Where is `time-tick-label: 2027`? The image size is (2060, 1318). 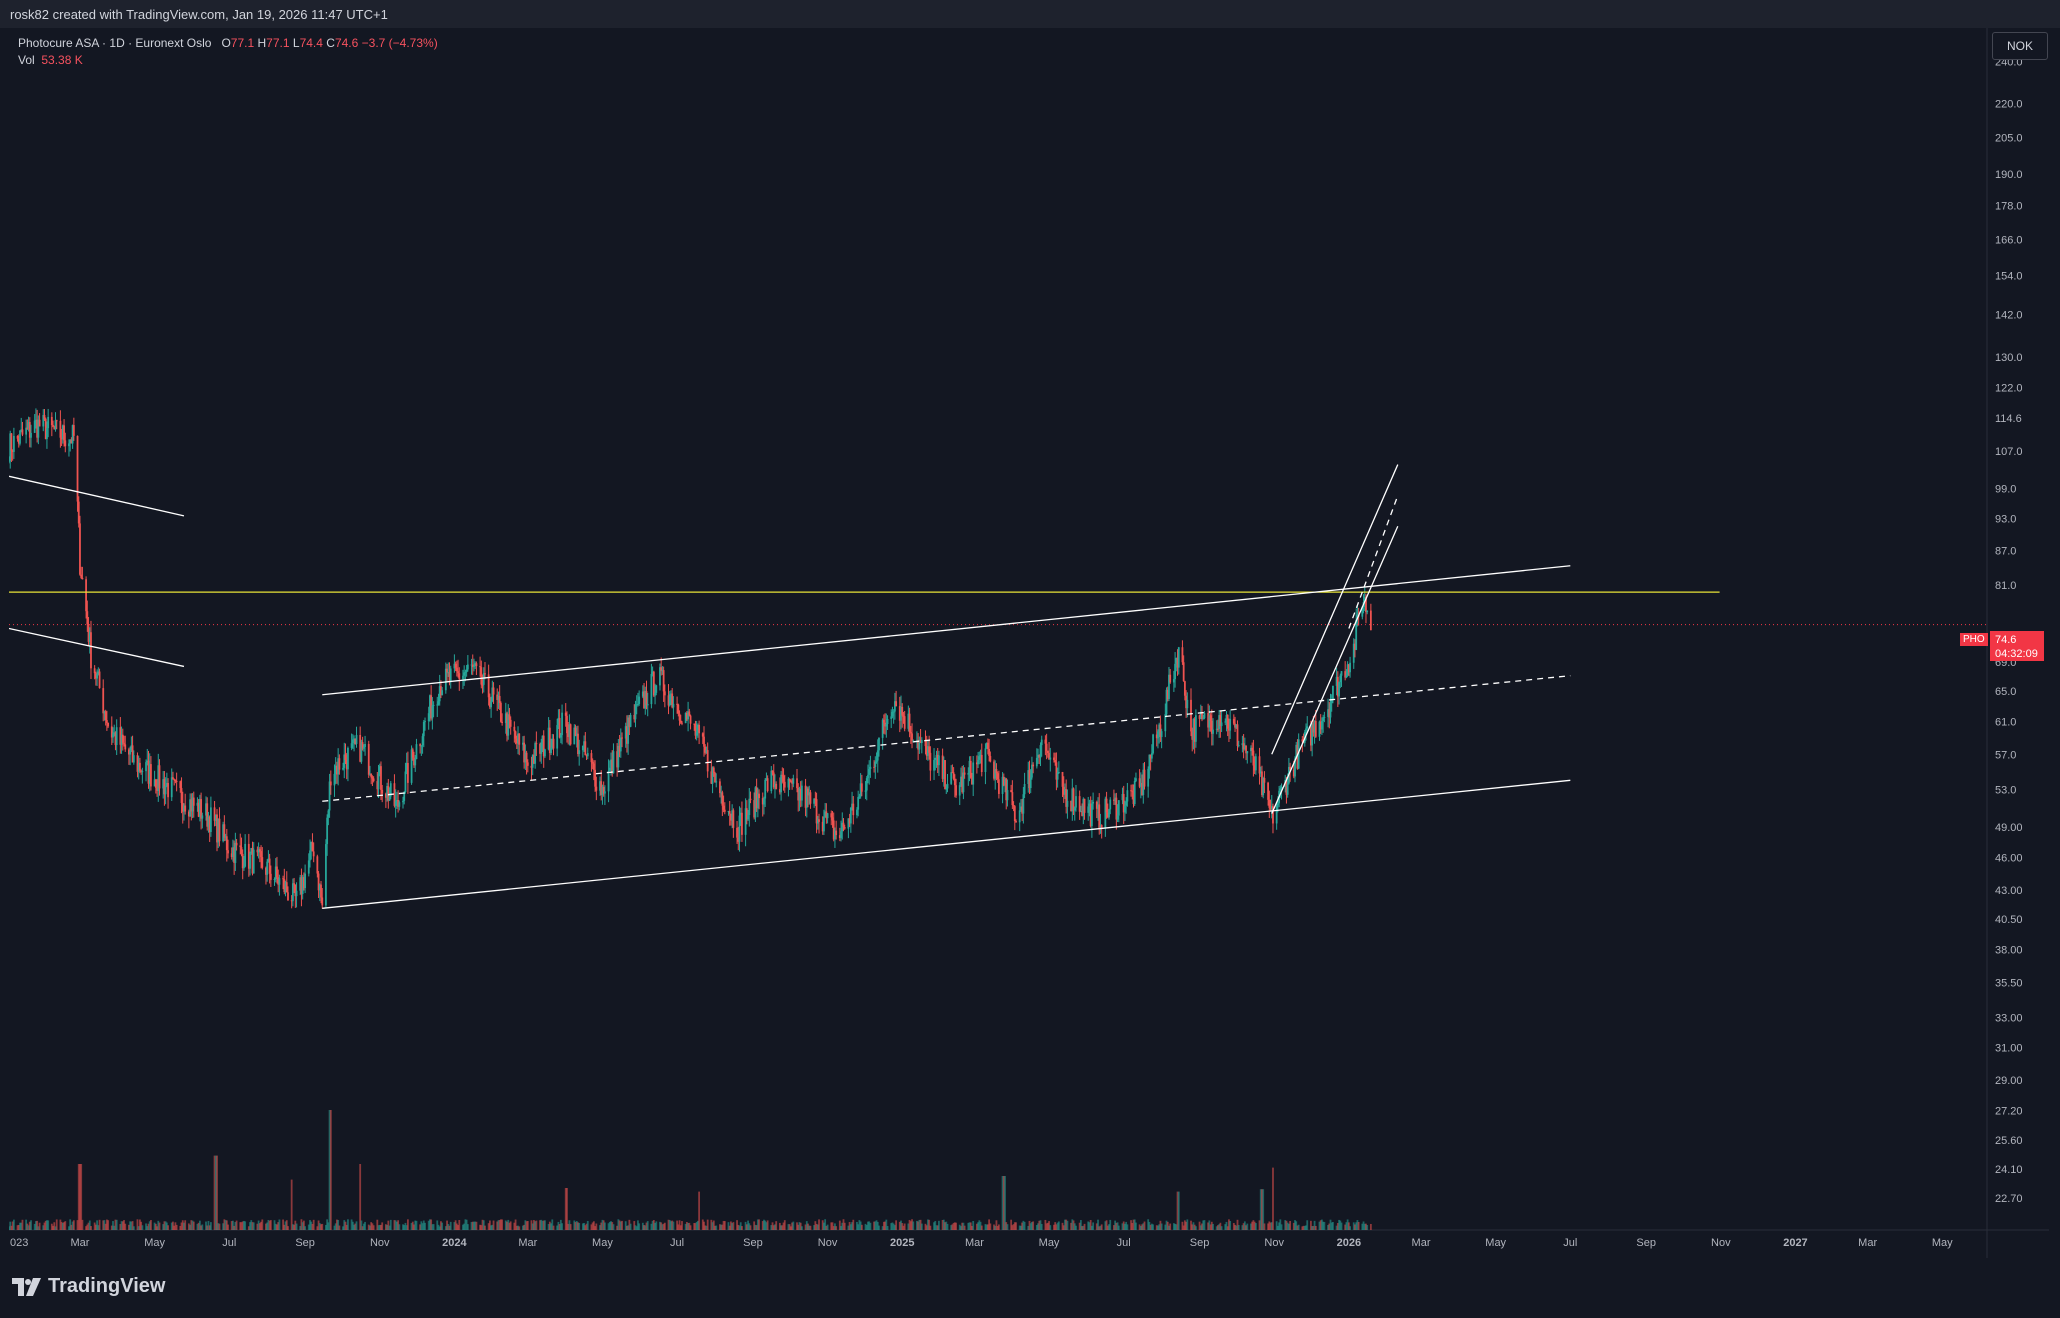
time-tick-label: 2027 is located at coordinates (1795, 1243).